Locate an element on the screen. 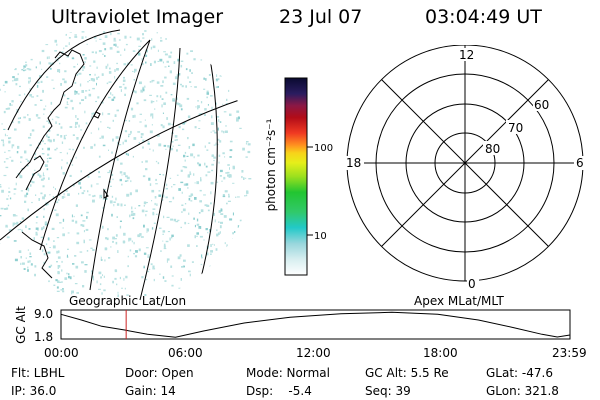  coastline is located at coordinates (50, 114).